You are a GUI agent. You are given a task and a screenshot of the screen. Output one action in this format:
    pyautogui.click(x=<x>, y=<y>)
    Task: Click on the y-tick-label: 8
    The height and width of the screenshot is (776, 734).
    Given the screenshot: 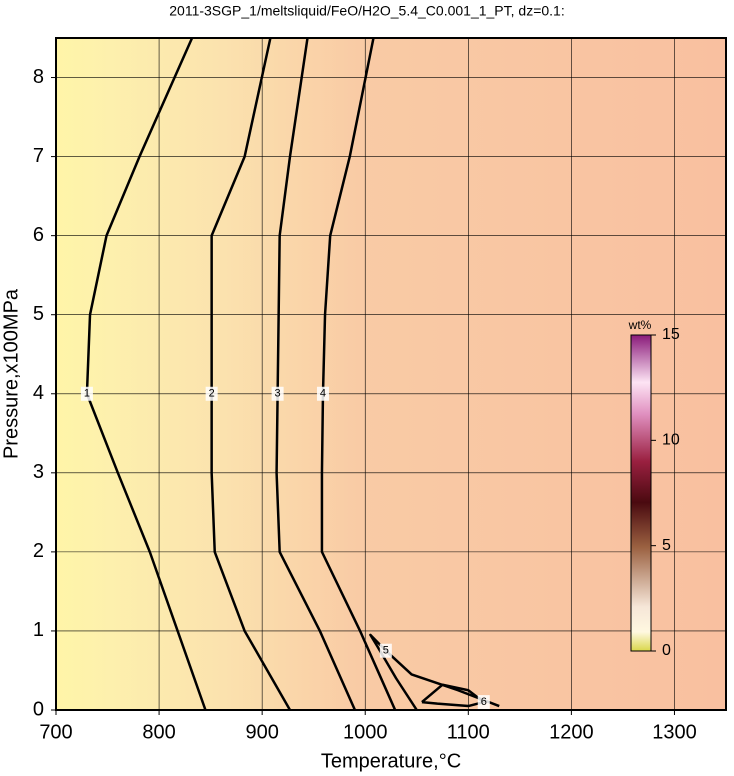 What is the action you would take?
    pyautogui.click(x=38, y=77)
    